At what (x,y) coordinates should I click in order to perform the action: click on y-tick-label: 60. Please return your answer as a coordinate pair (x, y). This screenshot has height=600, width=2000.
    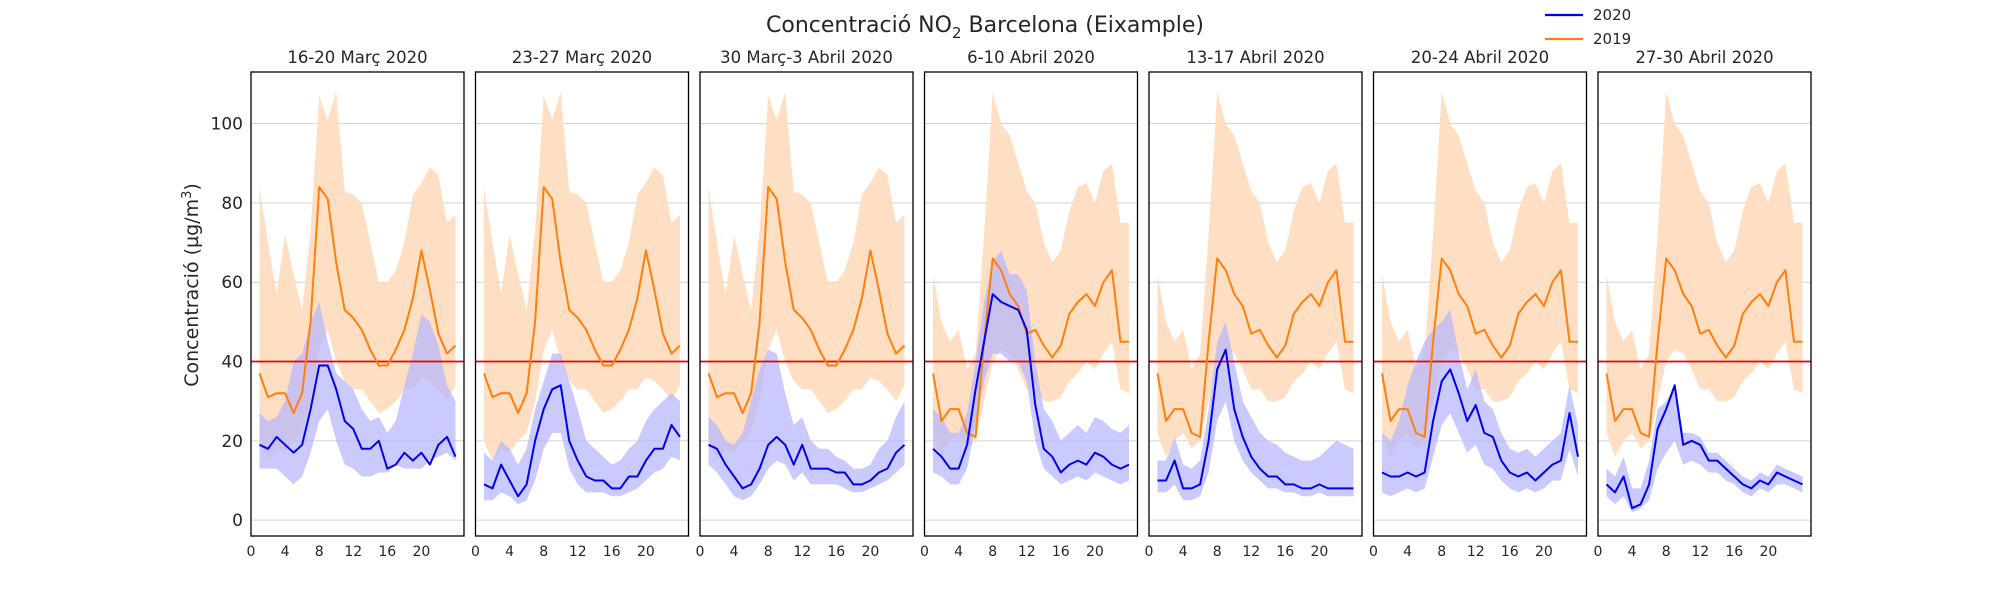
    Looking at the image, I should click on (232, 283).